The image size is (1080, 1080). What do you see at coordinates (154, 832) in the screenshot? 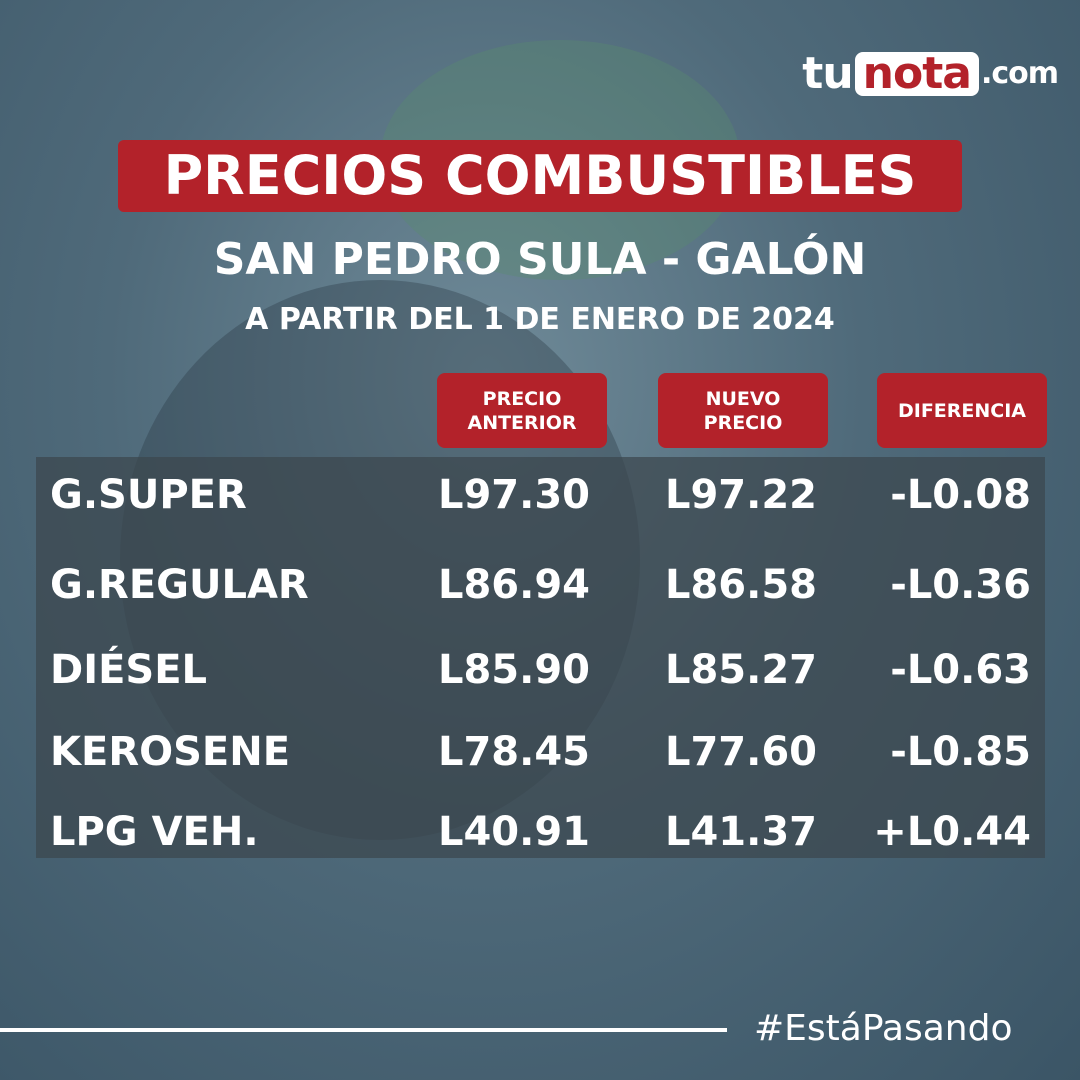
I see `fuel-name: LPG VEH.` at bounding box center [154, 832].